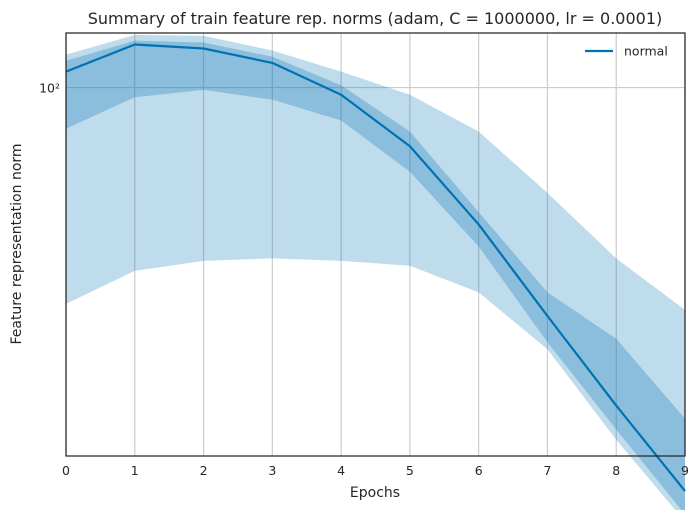 Image resolution: width=699 pixels, height=510 pixels. What do you see at coordinates (204, 470) in the screenshot?
I see `x-tick-label-2: 2` at bounding box center [204, 470].